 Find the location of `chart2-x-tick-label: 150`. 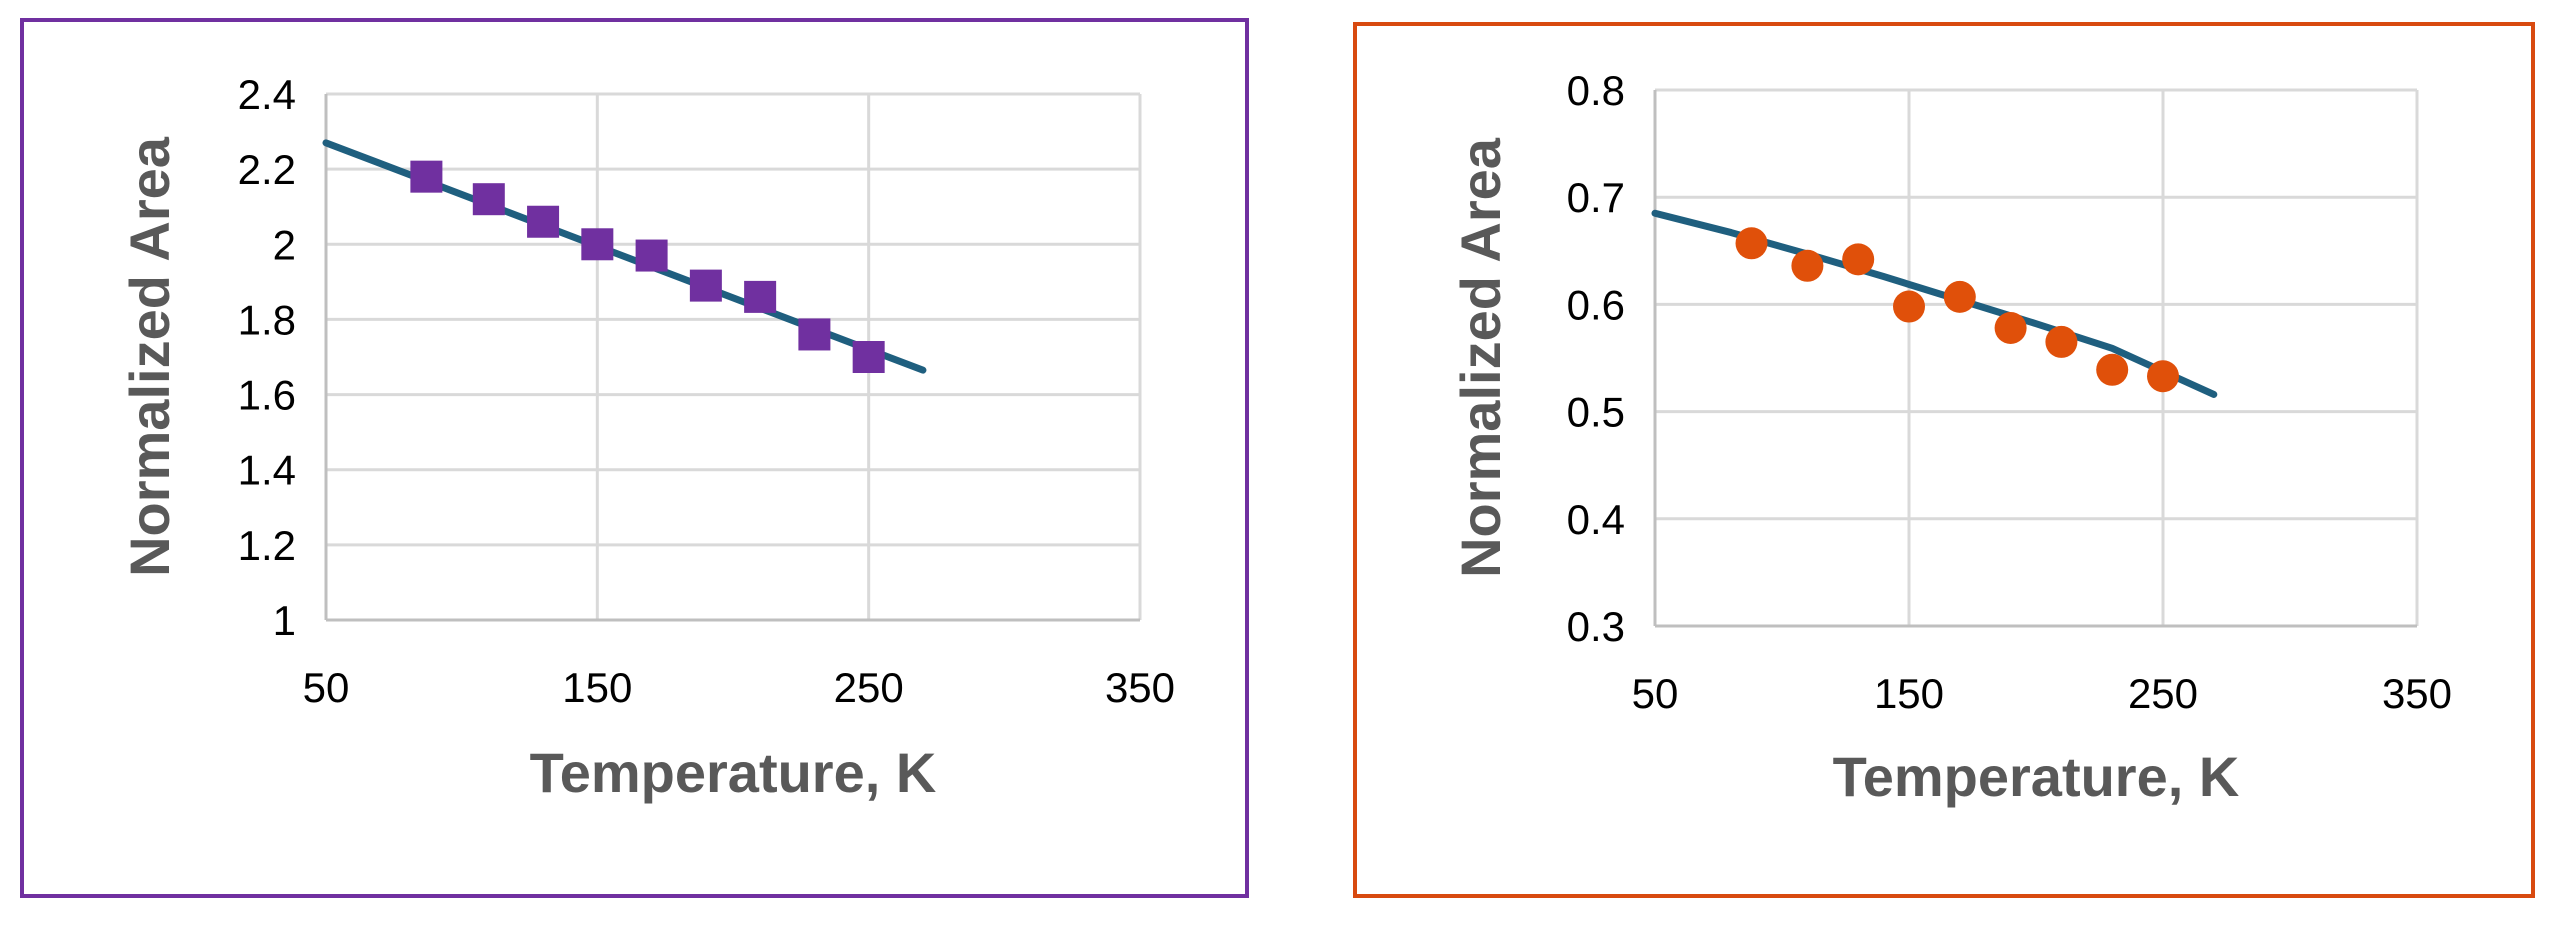

chart2-x-tick-label: 150 is located at coordinates (1909, 693).